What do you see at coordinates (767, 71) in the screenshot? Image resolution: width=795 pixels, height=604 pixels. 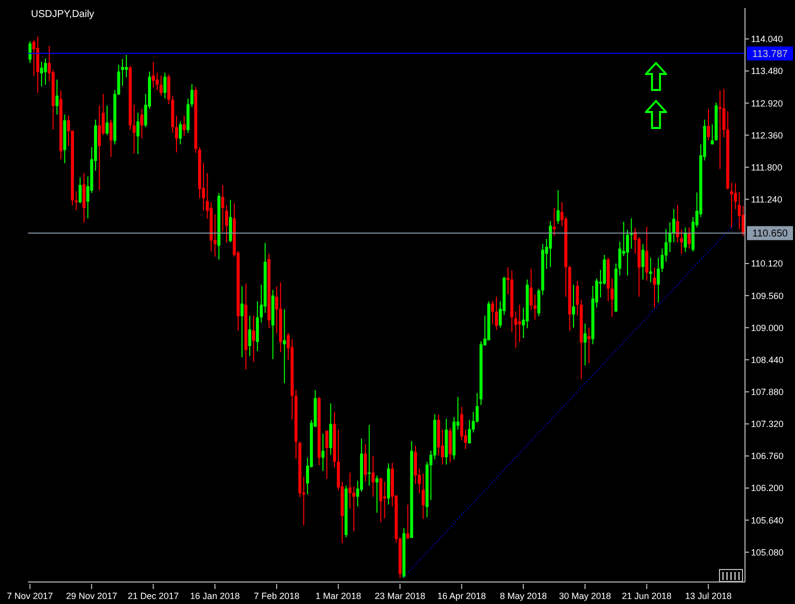 I see `y-tick-label: 113.480` at bounding box center [767, 71].